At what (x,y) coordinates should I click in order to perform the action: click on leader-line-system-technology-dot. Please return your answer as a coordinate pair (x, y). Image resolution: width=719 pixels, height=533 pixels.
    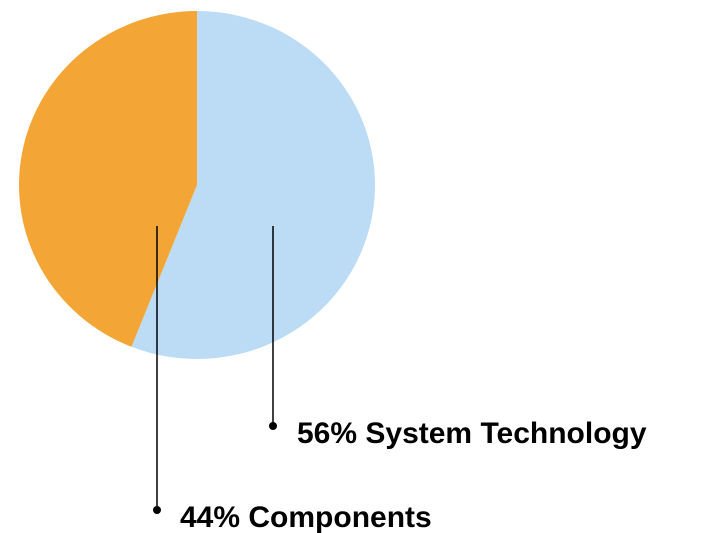
    Looking at the image, I should click on (273, 426).